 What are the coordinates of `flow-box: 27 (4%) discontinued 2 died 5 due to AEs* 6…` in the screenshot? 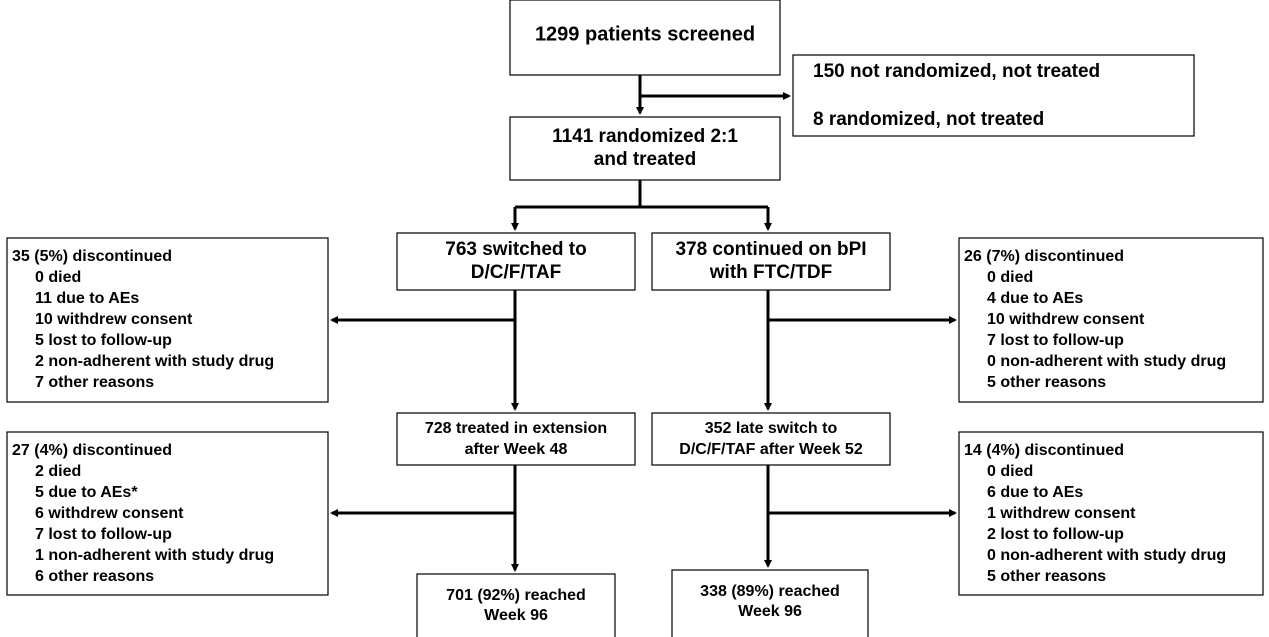 It's located at (167, 513).